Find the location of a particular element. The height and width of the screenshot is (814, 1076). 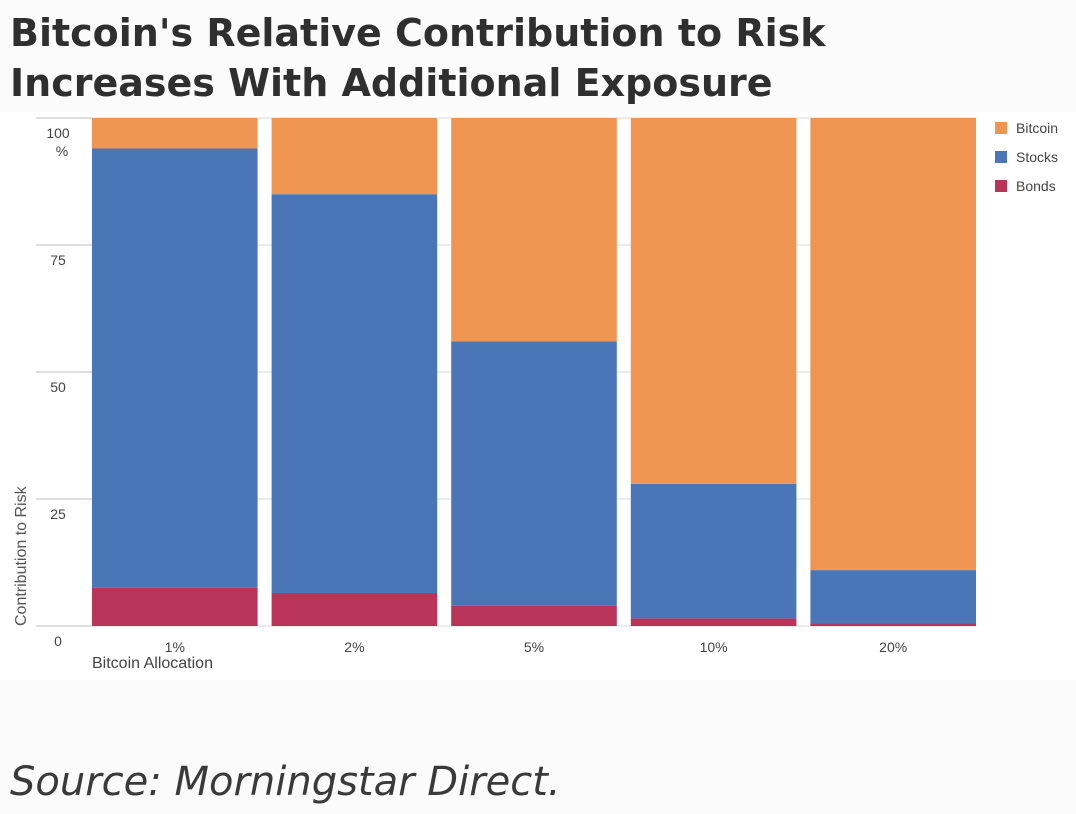

legend-label-bonds: Bonds is located at coordinates (1036, 186).